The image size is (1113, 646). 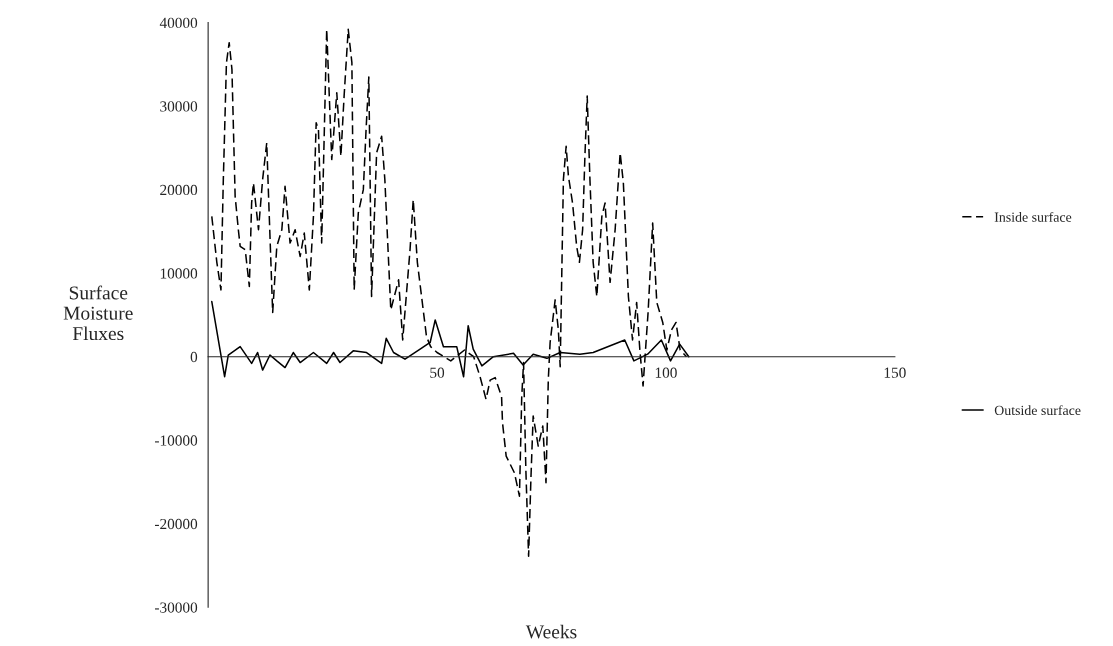 What do you see at coordinates (178, 23) in the screenshot?
I see `y-tick-label: 40000` at bounding box center [178, 23].